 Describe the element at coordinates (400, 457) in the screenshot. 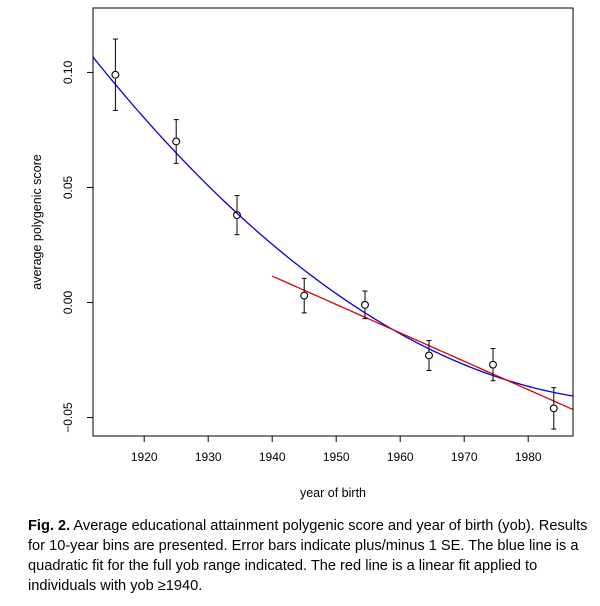

I see `x-tick-label: 1960` at that location.